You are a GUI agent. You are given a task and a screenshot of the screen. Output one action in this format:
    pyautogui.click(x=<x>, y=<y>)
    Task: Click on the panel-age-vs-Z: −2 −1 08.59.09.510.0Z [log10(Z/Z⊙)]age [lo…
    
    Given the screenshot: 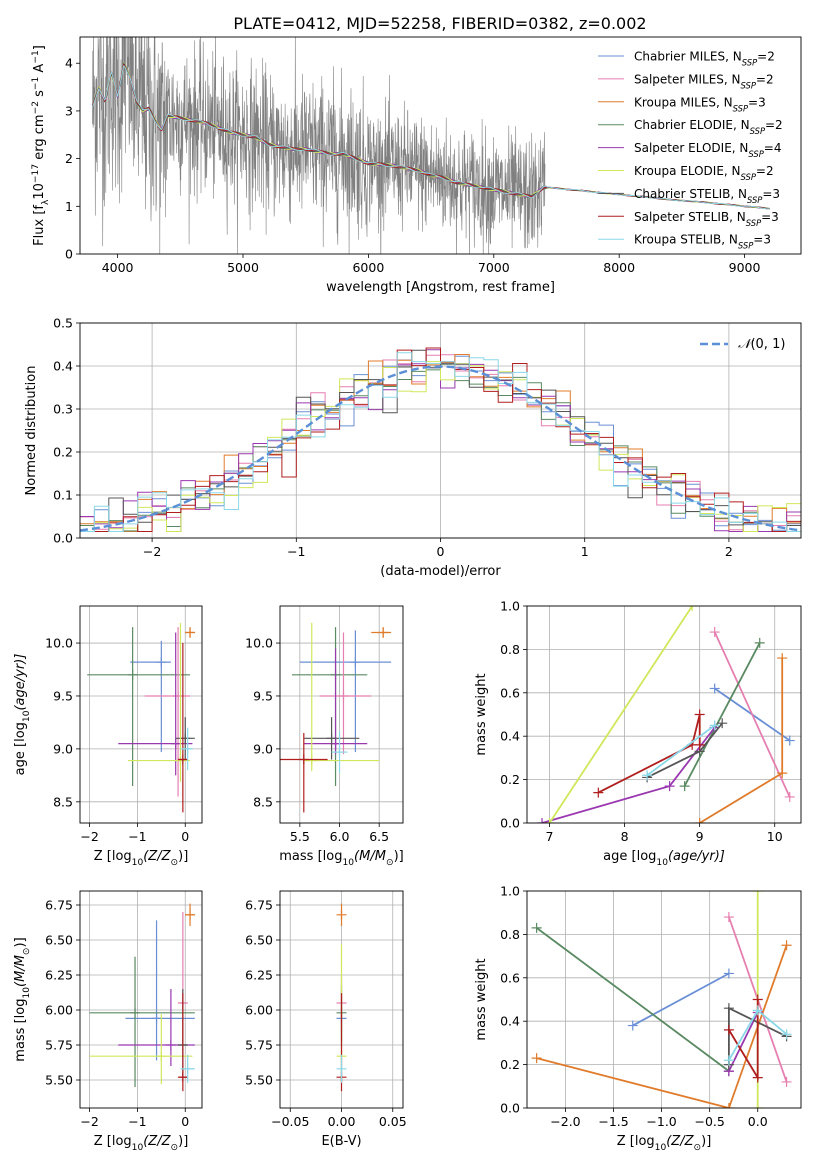 What is the action you would take?
    pyautogui.click(x=108, y=736)
    